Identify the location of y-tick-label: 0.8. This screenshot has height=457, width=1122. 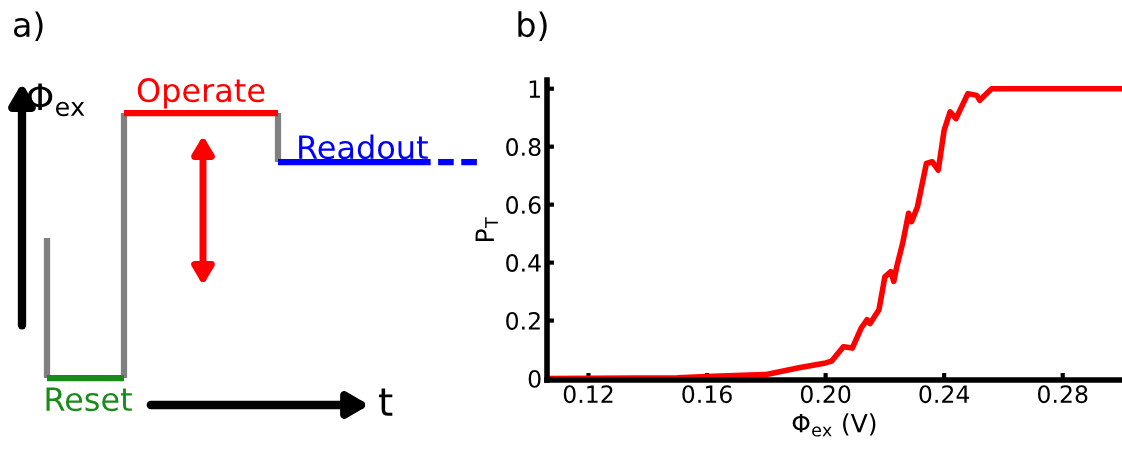
(523, 147).